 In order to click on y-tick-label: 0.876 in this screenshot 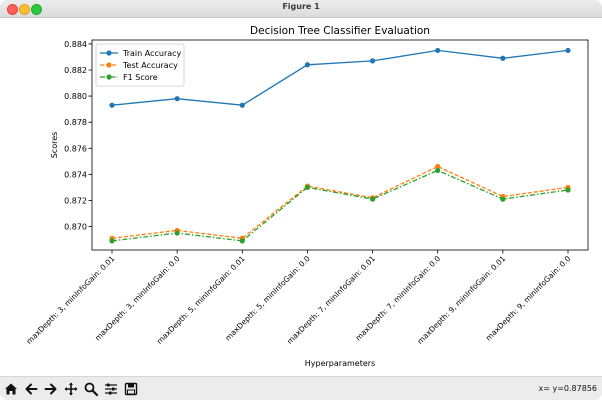, I will do `click(75, 148)`.